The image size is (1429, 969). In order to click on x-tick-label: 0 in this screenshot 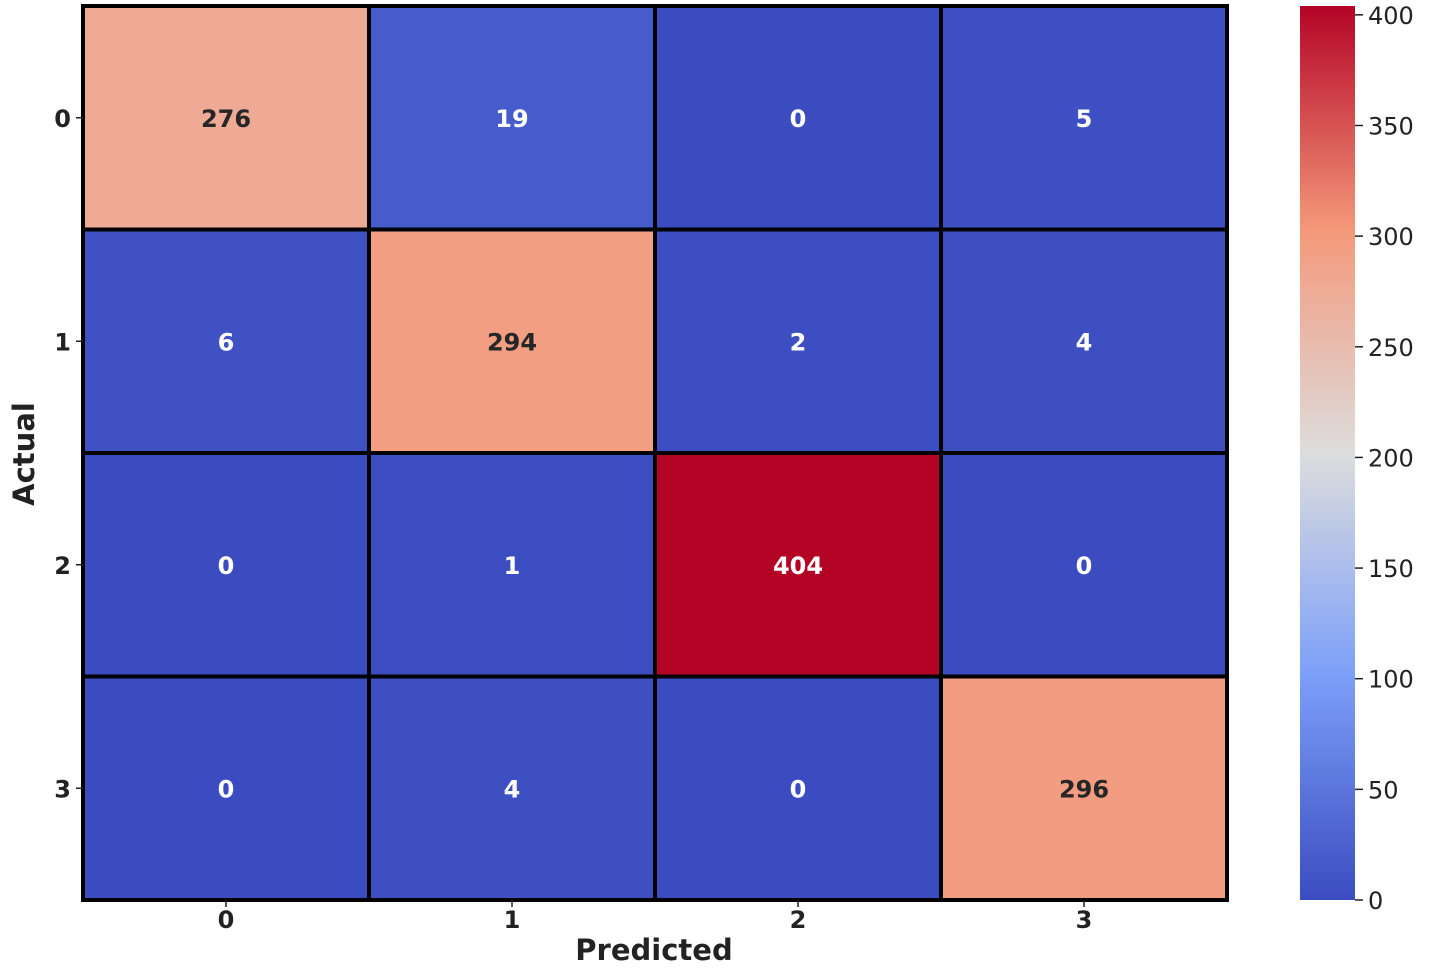, I will do `click(226, 920)`.